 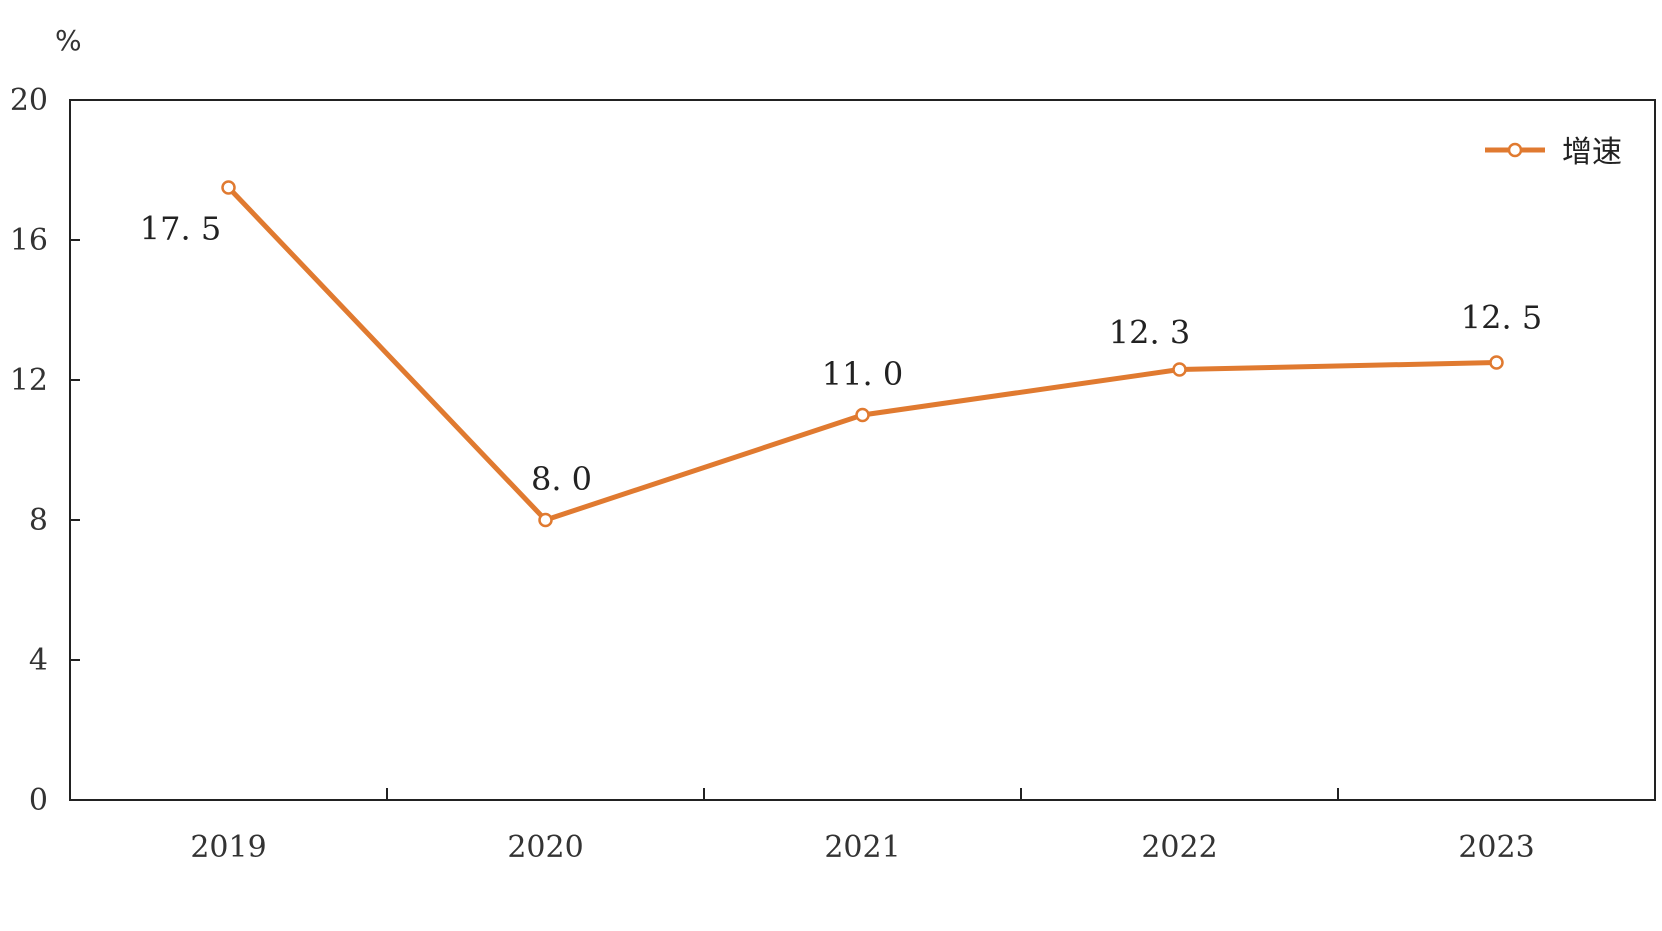 I want to click on legend-point-marker, so click(x=1515, y=150).